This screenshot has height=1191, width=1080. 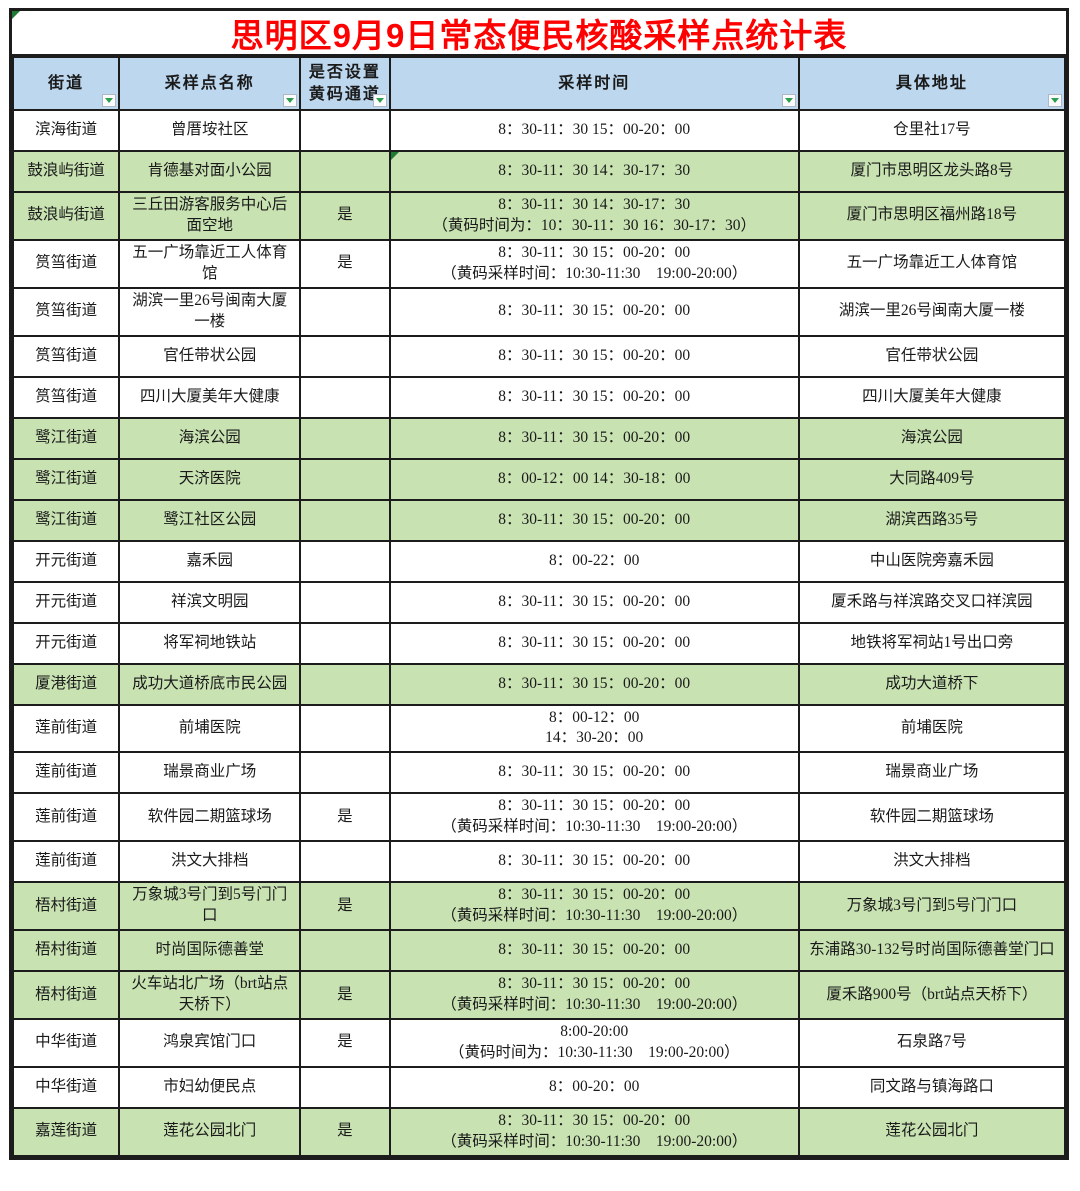 What do you see at coordinates (210, 83) in the screenshot?
I see `column-header-site: 采样点名称` at bounding box center [210, 83].